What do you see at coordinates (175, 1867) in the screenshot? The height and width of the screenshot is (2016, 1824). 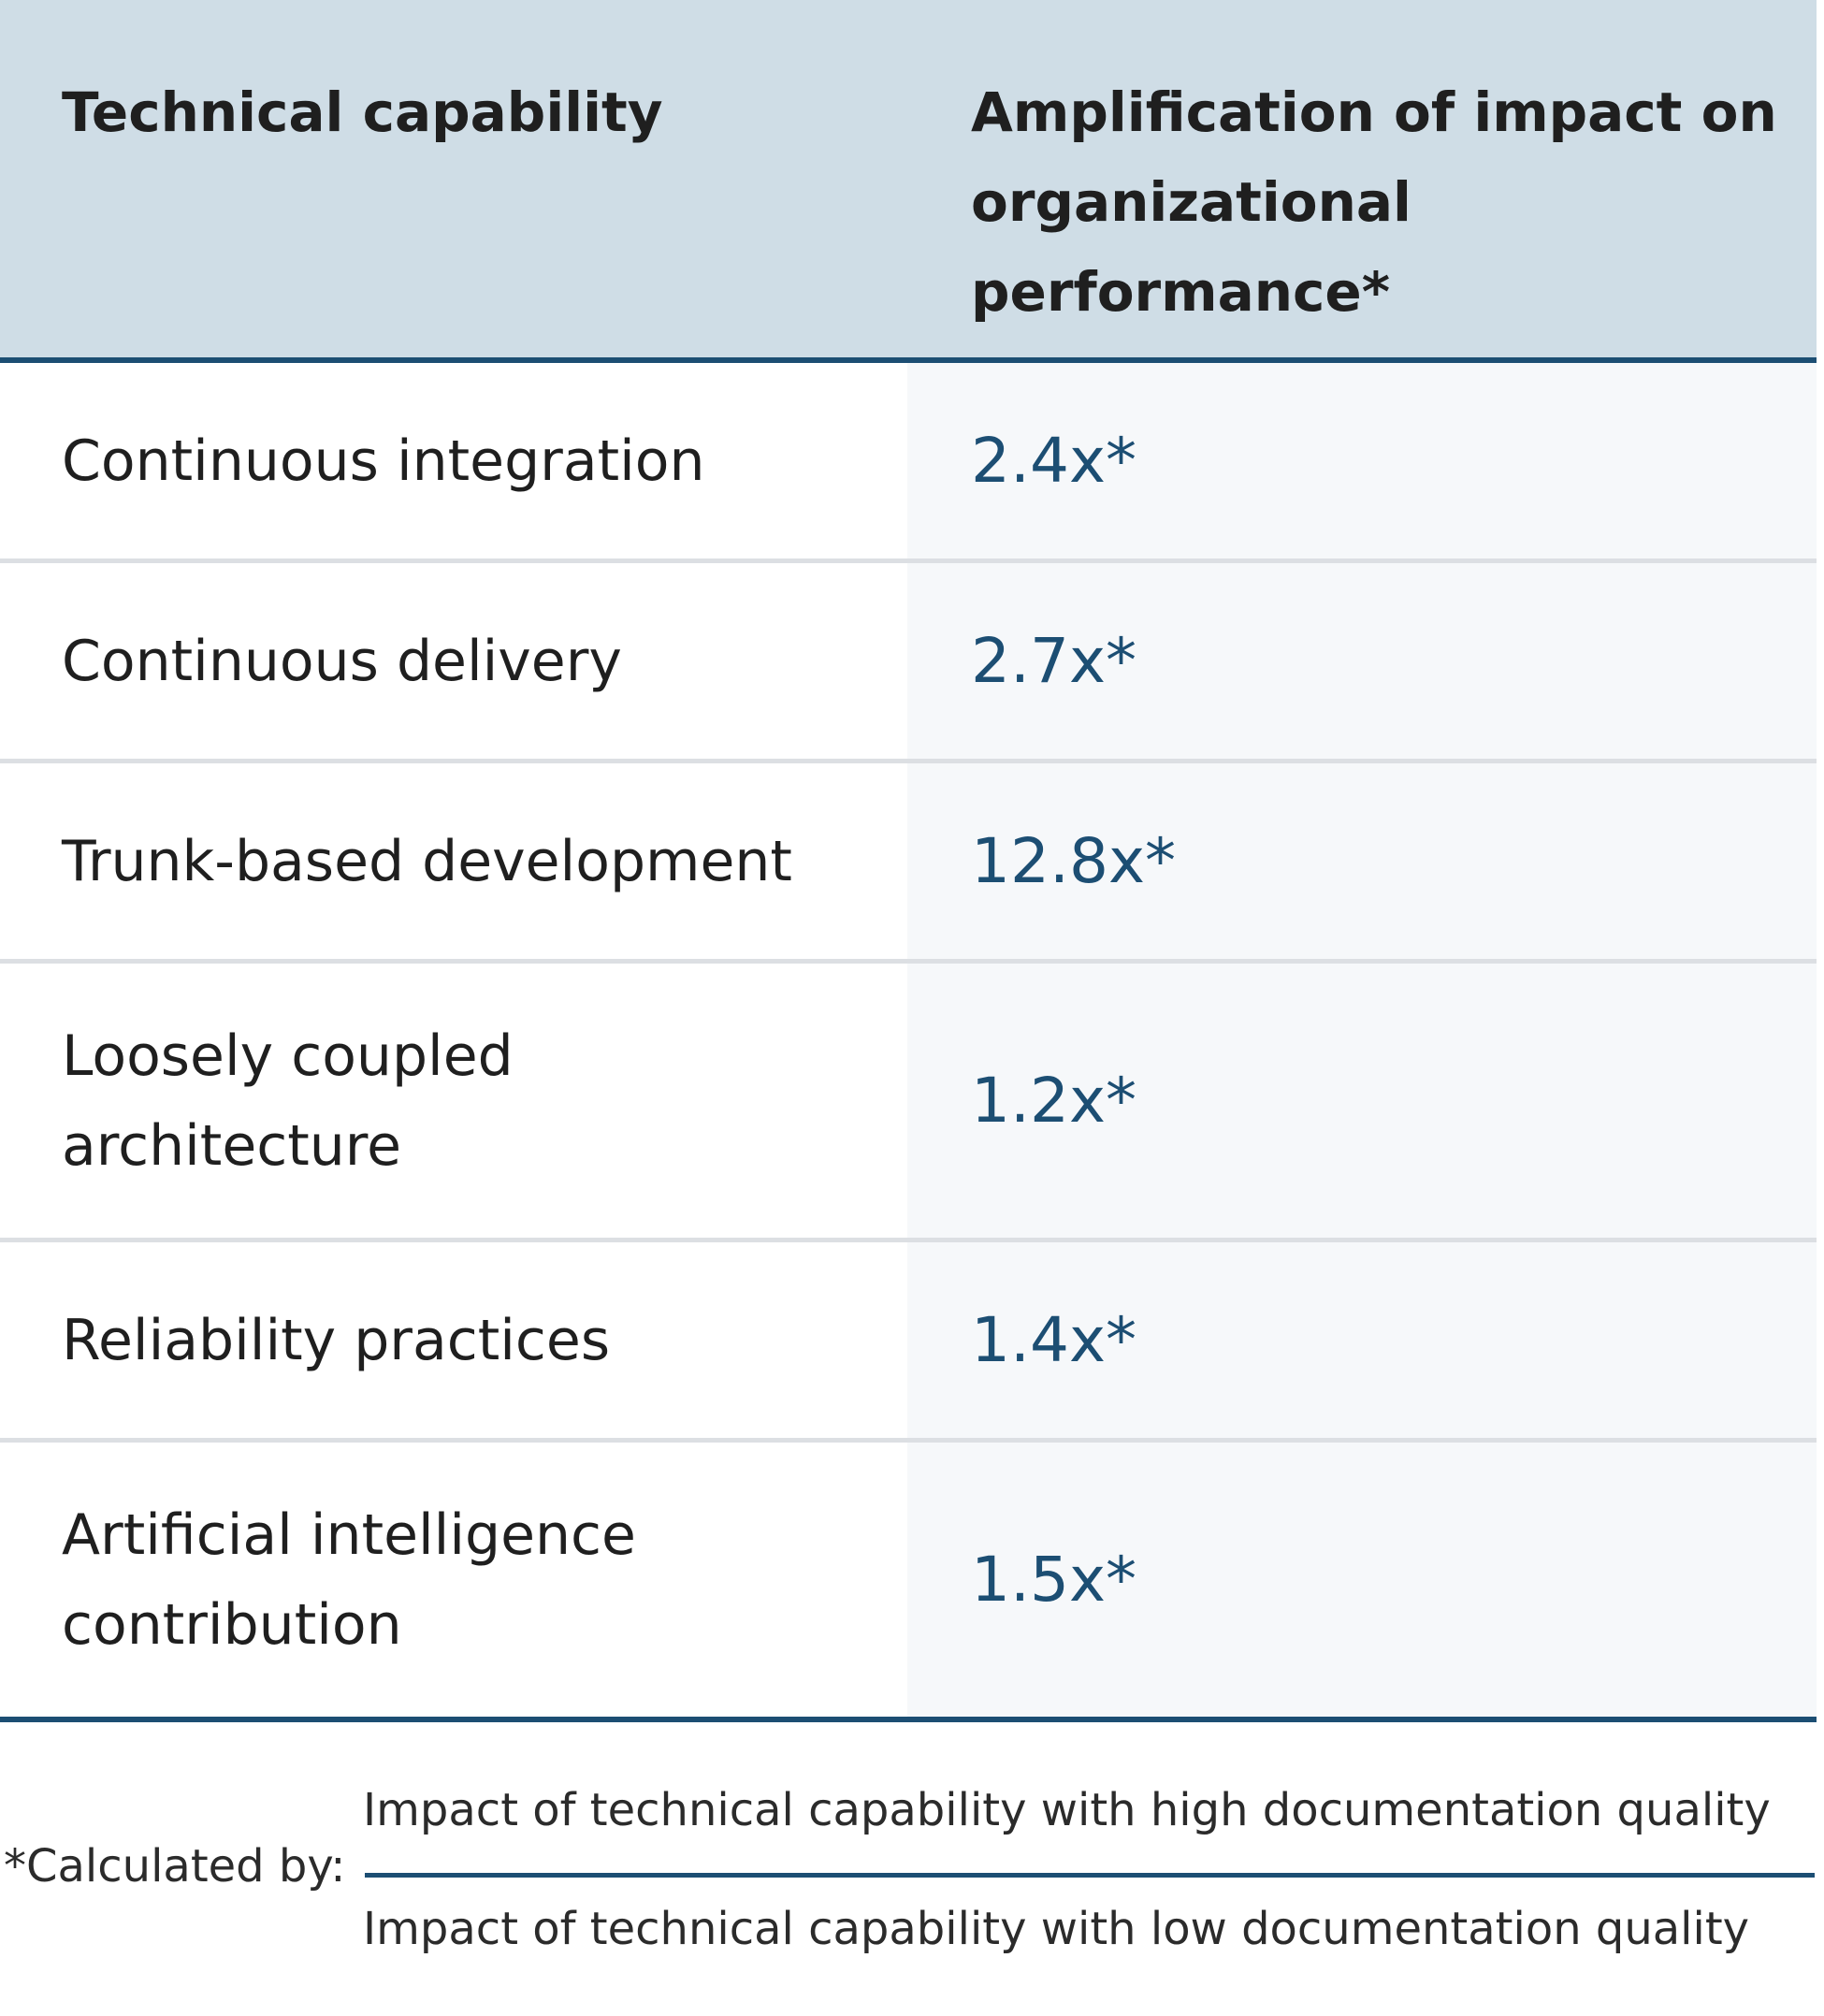 I see `footnote-label: *Calculated by:` at bounding box center [175, 1867].